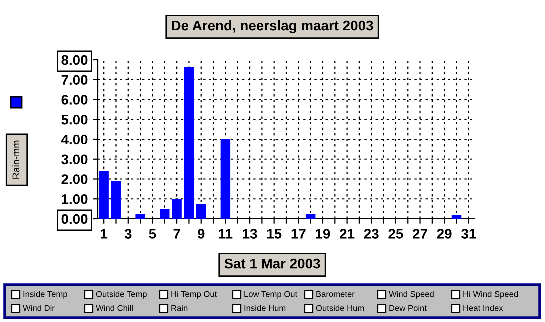 The height and width of the screenshot is (322, 545). I want to click on text: Hi Wind Speed, so click(491, 295).